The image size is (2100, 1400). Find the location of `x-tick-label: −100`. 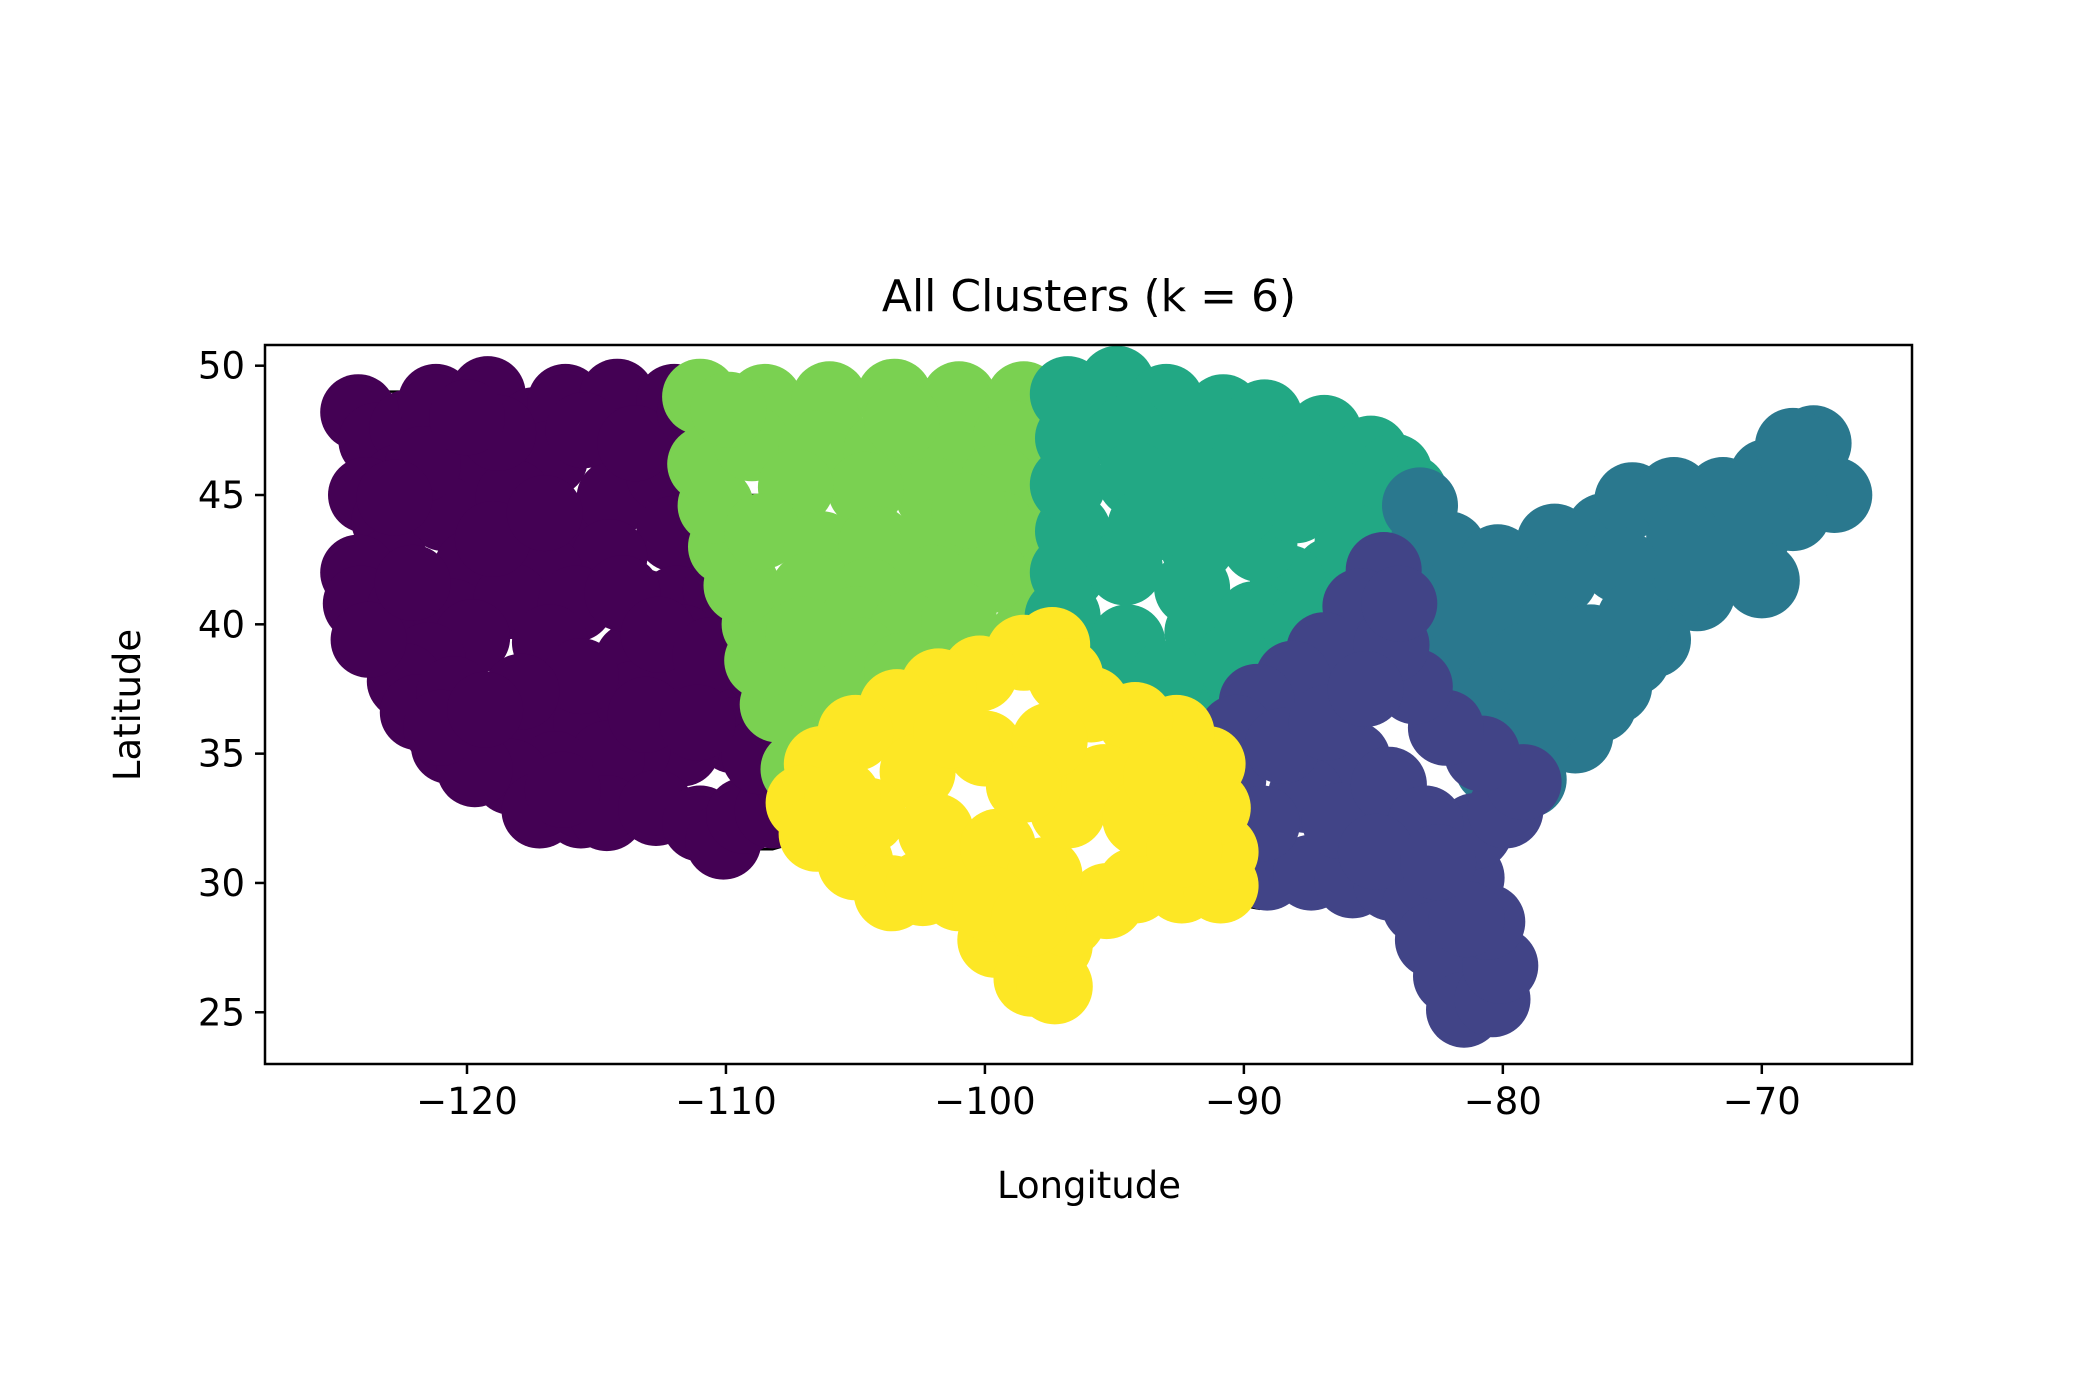

x-tick-label: −100 is located at coordinates (985, 1101).